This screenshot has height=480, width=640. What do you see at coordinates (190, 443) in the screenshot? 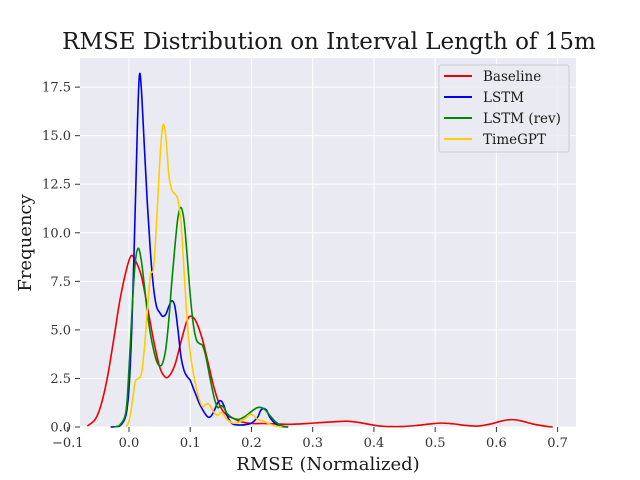
I see `x-tick-label: 0.1` at bounding box center [190, 443].